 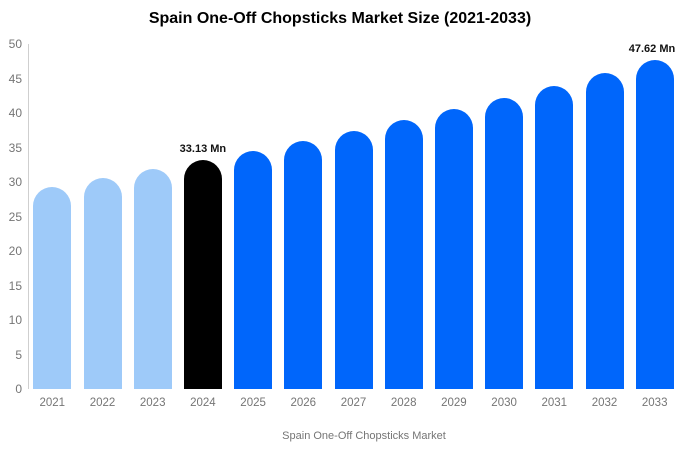 What do you see at coordinates (15, 147) in the screenshot?
I see `y-tick-label: 35` at bounding box center [15, 147].